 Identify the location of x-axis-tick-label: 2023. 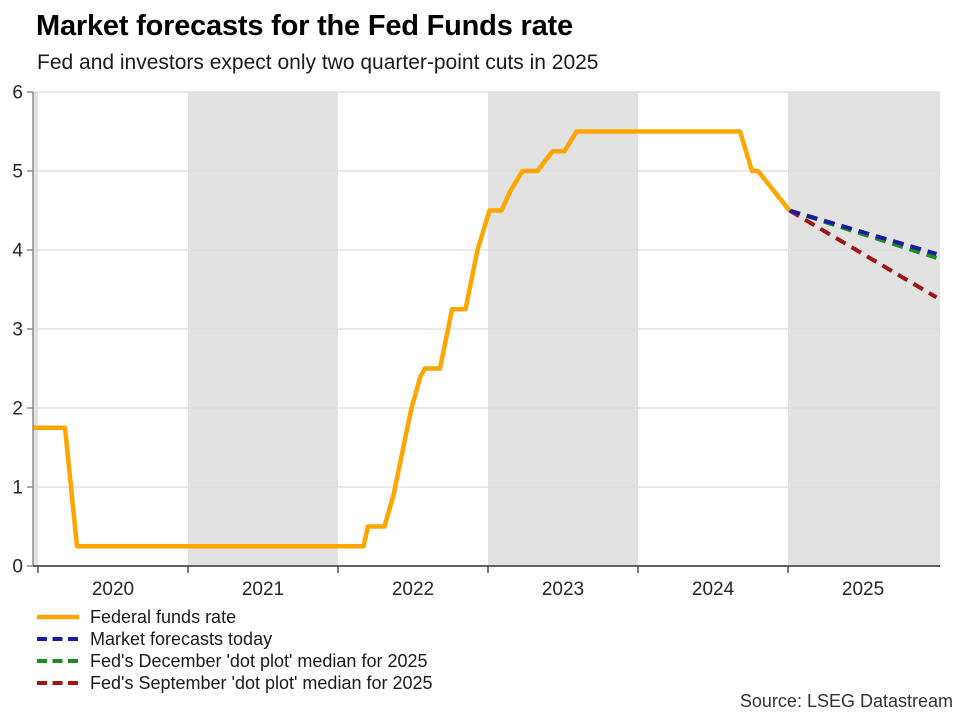
(563, 589).